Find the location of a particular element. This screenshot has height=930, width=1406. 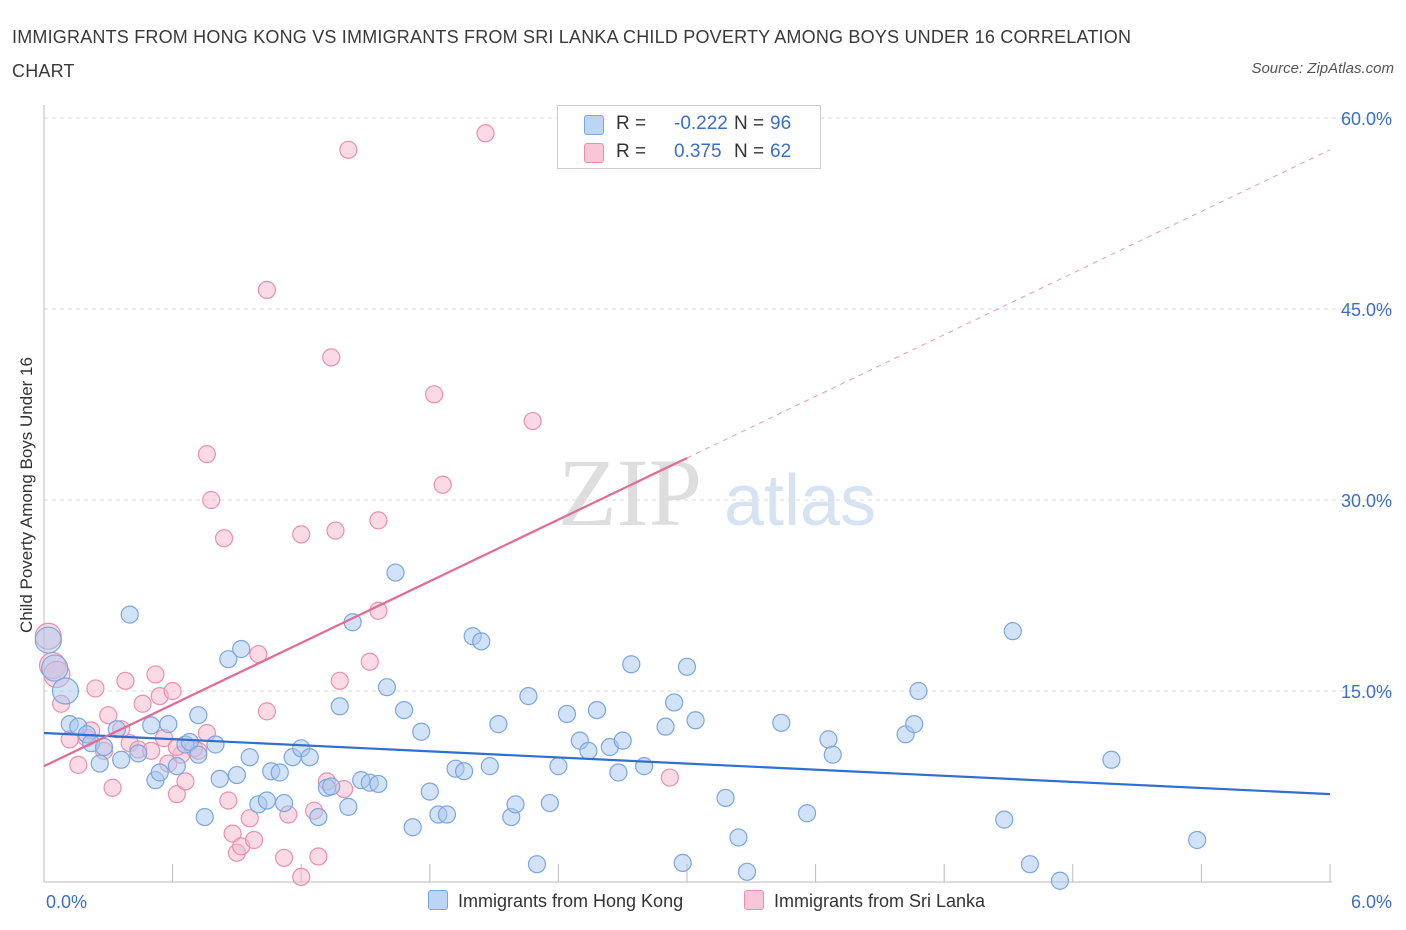

watermark-atlas: atlas is located at coordinates (800, 501).